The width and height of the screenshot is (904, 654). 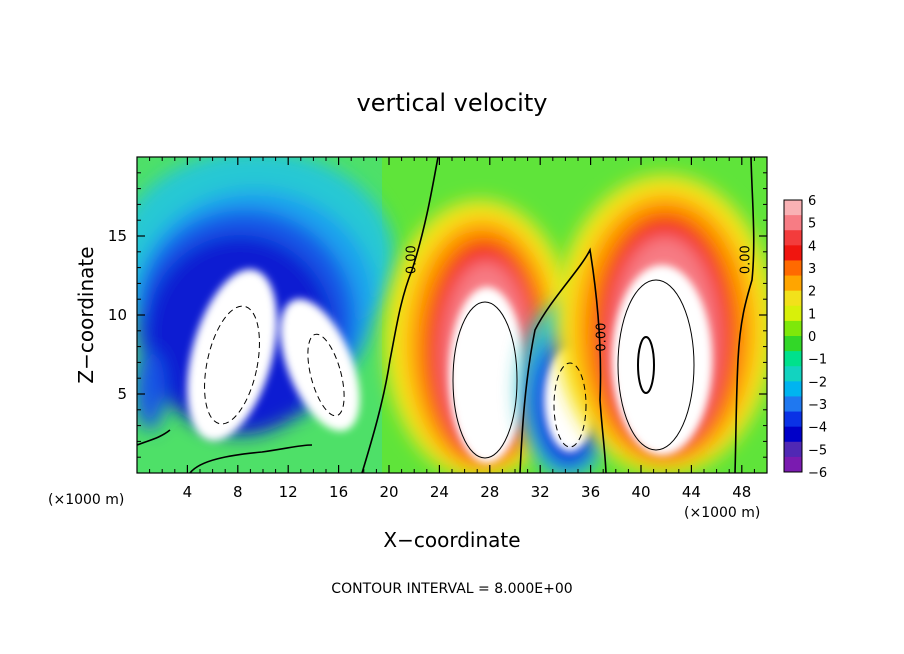 What do you see at coordinates (489, 492) in the screenshot?
I see `x-tick-label: 28` at bounding box center [489, 492].